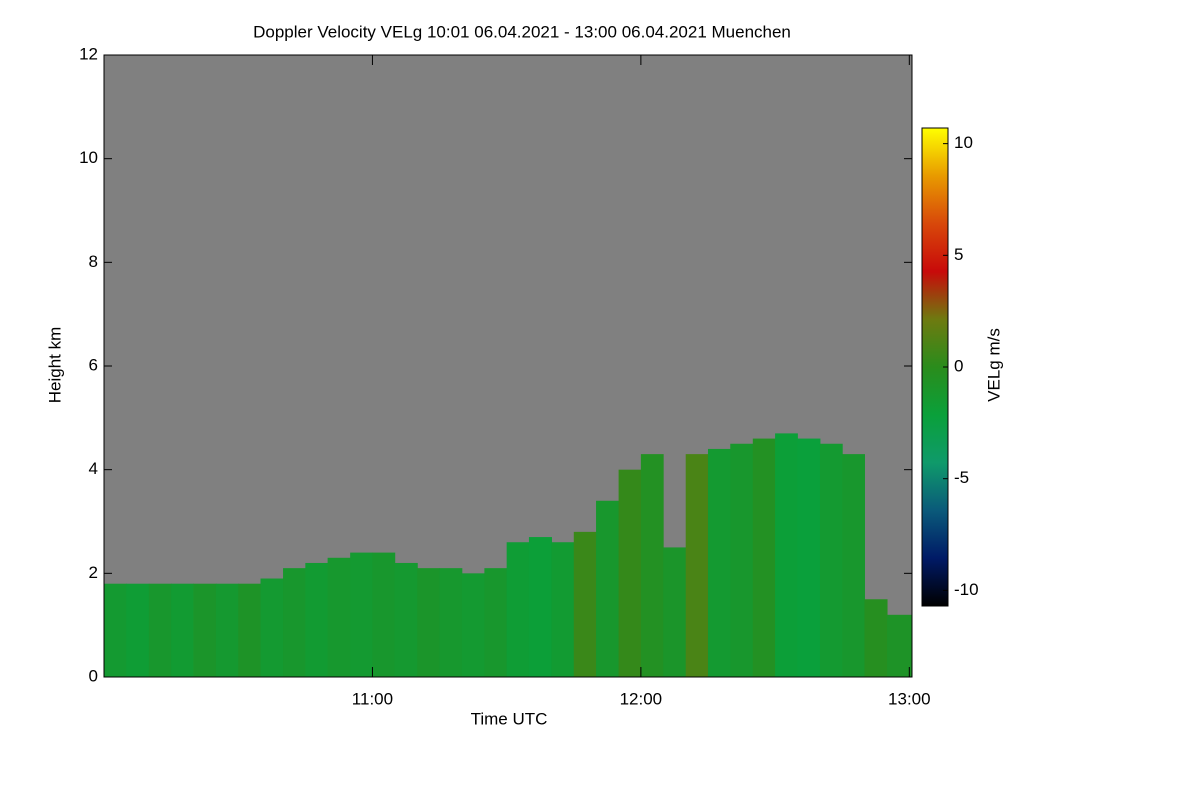 This screenshot has height=805, width=1200. I want to click on colorbar-tick-label: -10, so click(966, 589).